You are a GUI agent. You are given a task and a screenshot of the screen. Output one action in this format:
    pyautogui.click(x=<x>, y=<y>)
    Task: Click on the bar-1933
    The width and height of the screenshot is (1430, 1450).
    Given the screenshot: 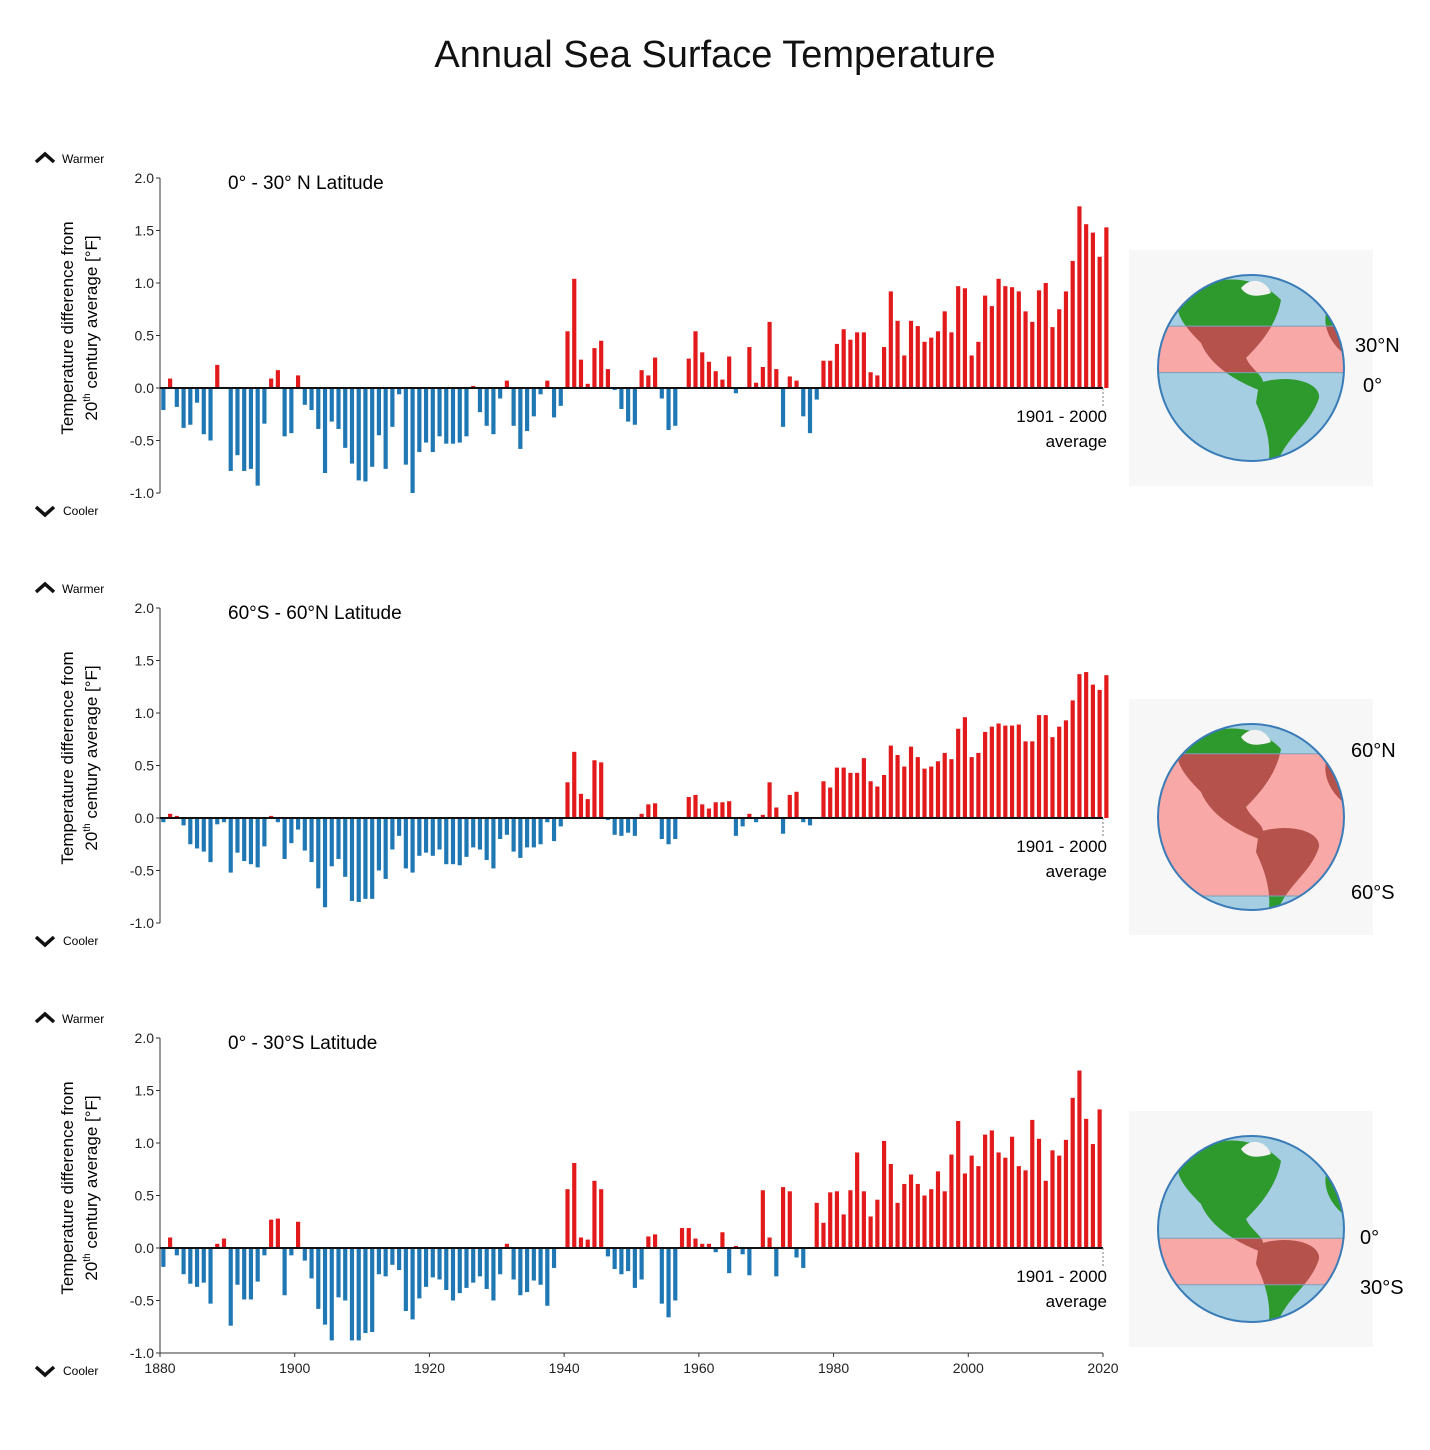 What is the action you would take?
    pyautogui.click(x=520, y=838)
    